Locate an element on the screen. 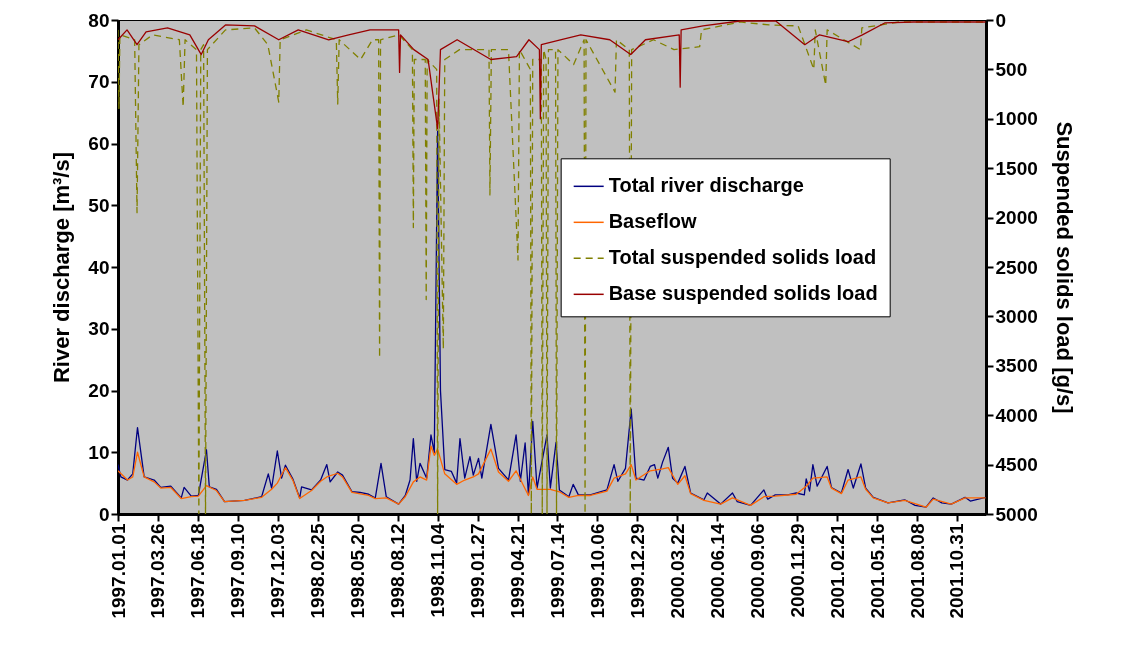 Image resolution: width=1128 pixels, height=666 pixels. y-tick-label: 10 is located at coordinates (99, 452).